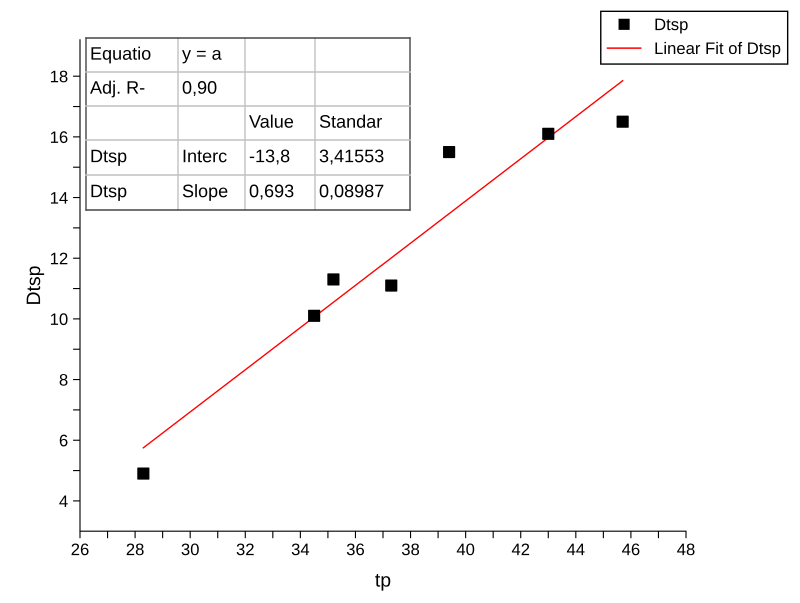  What do you see at coordinates (59, 76) in the screenshot?
I see `y-tick-label: 18` at bounding box center [59, 76].